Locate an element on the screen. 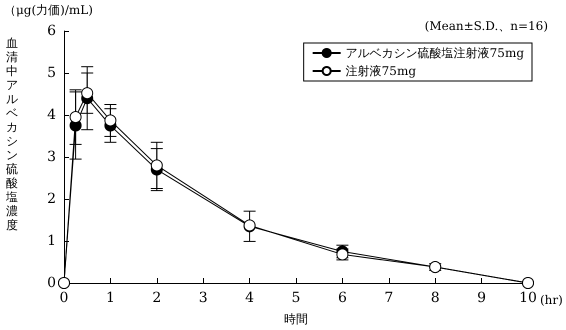 This screenshot has height=330, width=566. x-tick-label: 5 is located at coordinates (296, 298).